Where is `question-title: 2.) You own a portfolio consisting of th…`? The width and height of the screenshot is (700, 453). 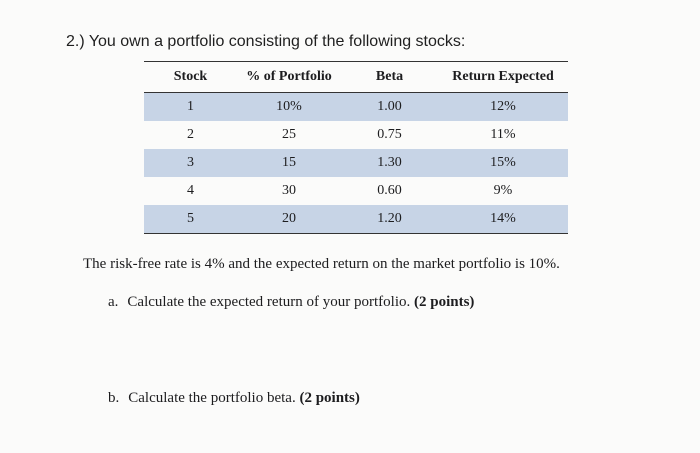 question-title: 2.) You own a portfolio consisting of th… is located at coordinates (266, 41).